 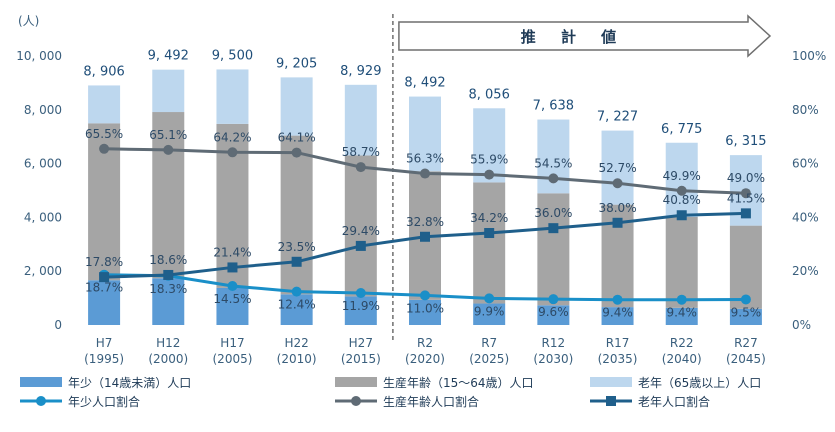 I want to click on total-label: 8, 929, so click(x=360, y=71).